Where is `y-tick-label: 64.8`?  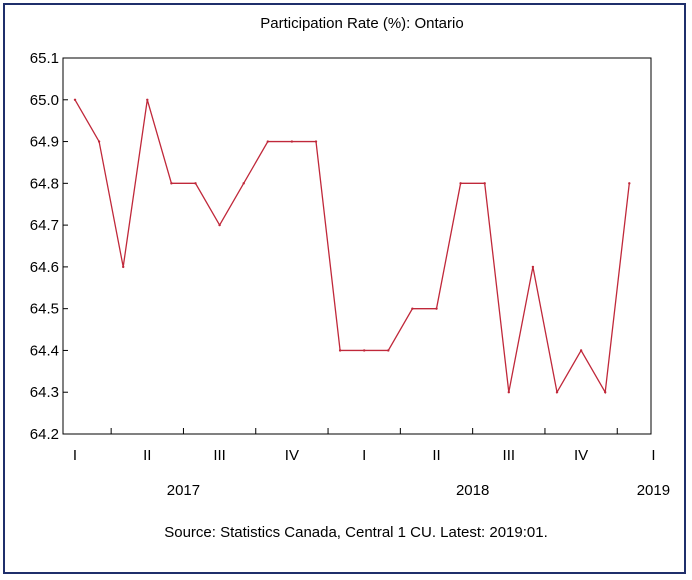 y-tick-label: 64.8 is located at coordinates (44, 183).